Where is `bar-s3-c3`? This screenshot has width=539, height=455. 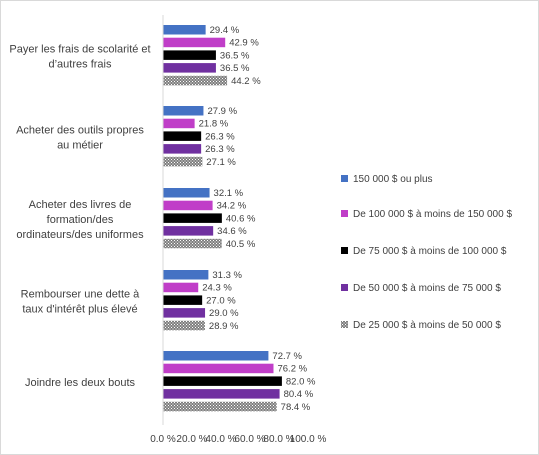 bar-s3-c3 is located at coordinates (192, 218).